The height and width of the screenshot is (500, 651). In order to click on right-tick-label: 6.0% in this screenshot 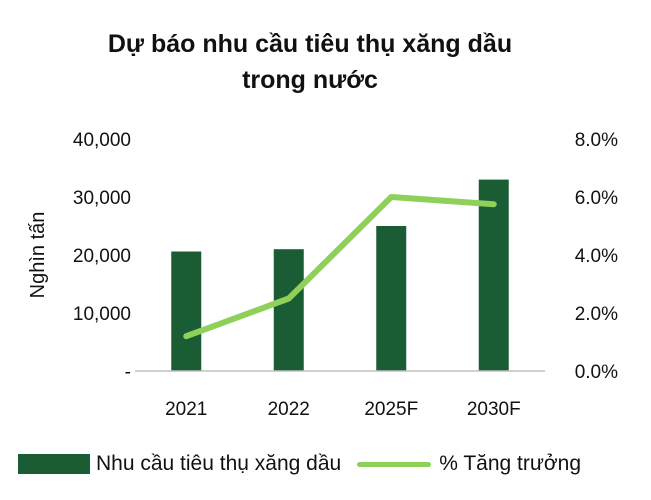, I will do `click(596, 198)`.